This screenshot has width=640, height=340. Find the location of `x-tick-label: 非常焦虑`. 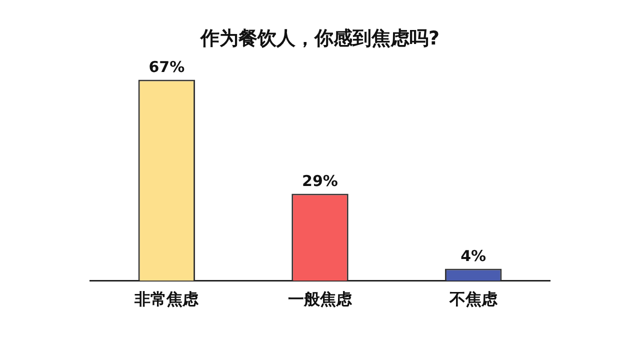

x-tick-label: 非常焦虑 is located at coordinates (167, 299).